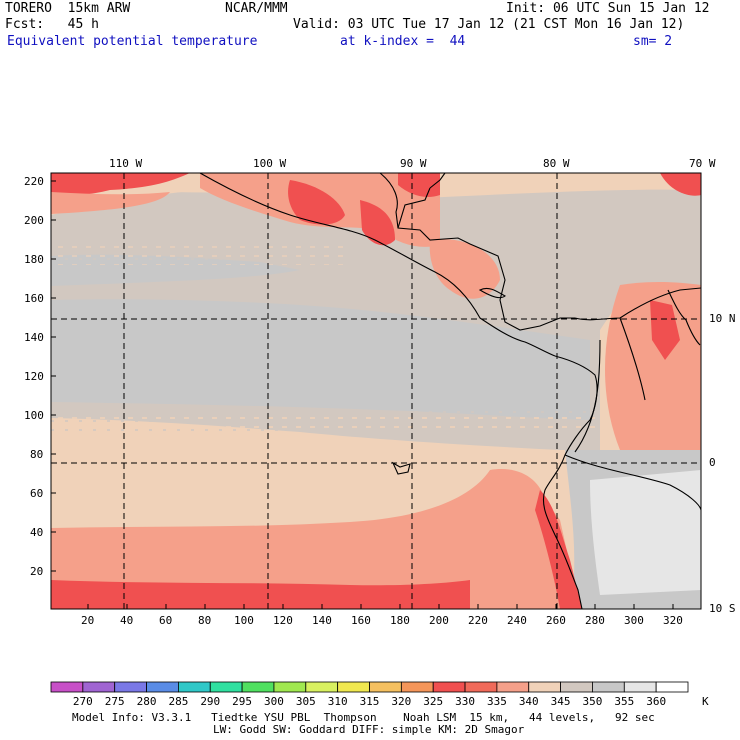 The image size is (740, 740). I want to click on border-peru-brazil, so click(633, 482).